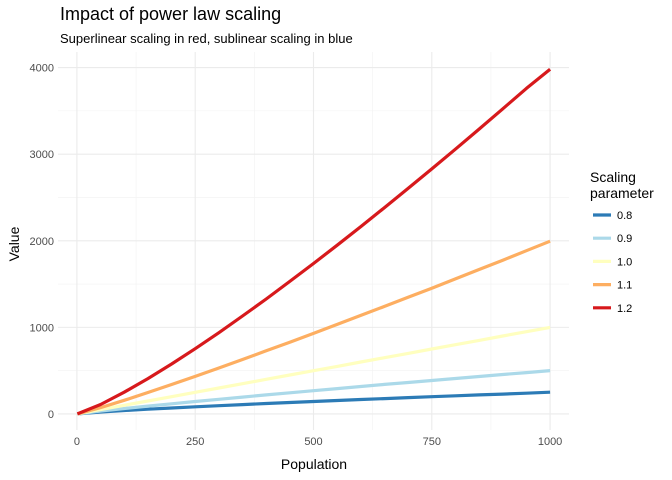  I want to click on chart-title: Impact of power law scaling, so click(171, 14).